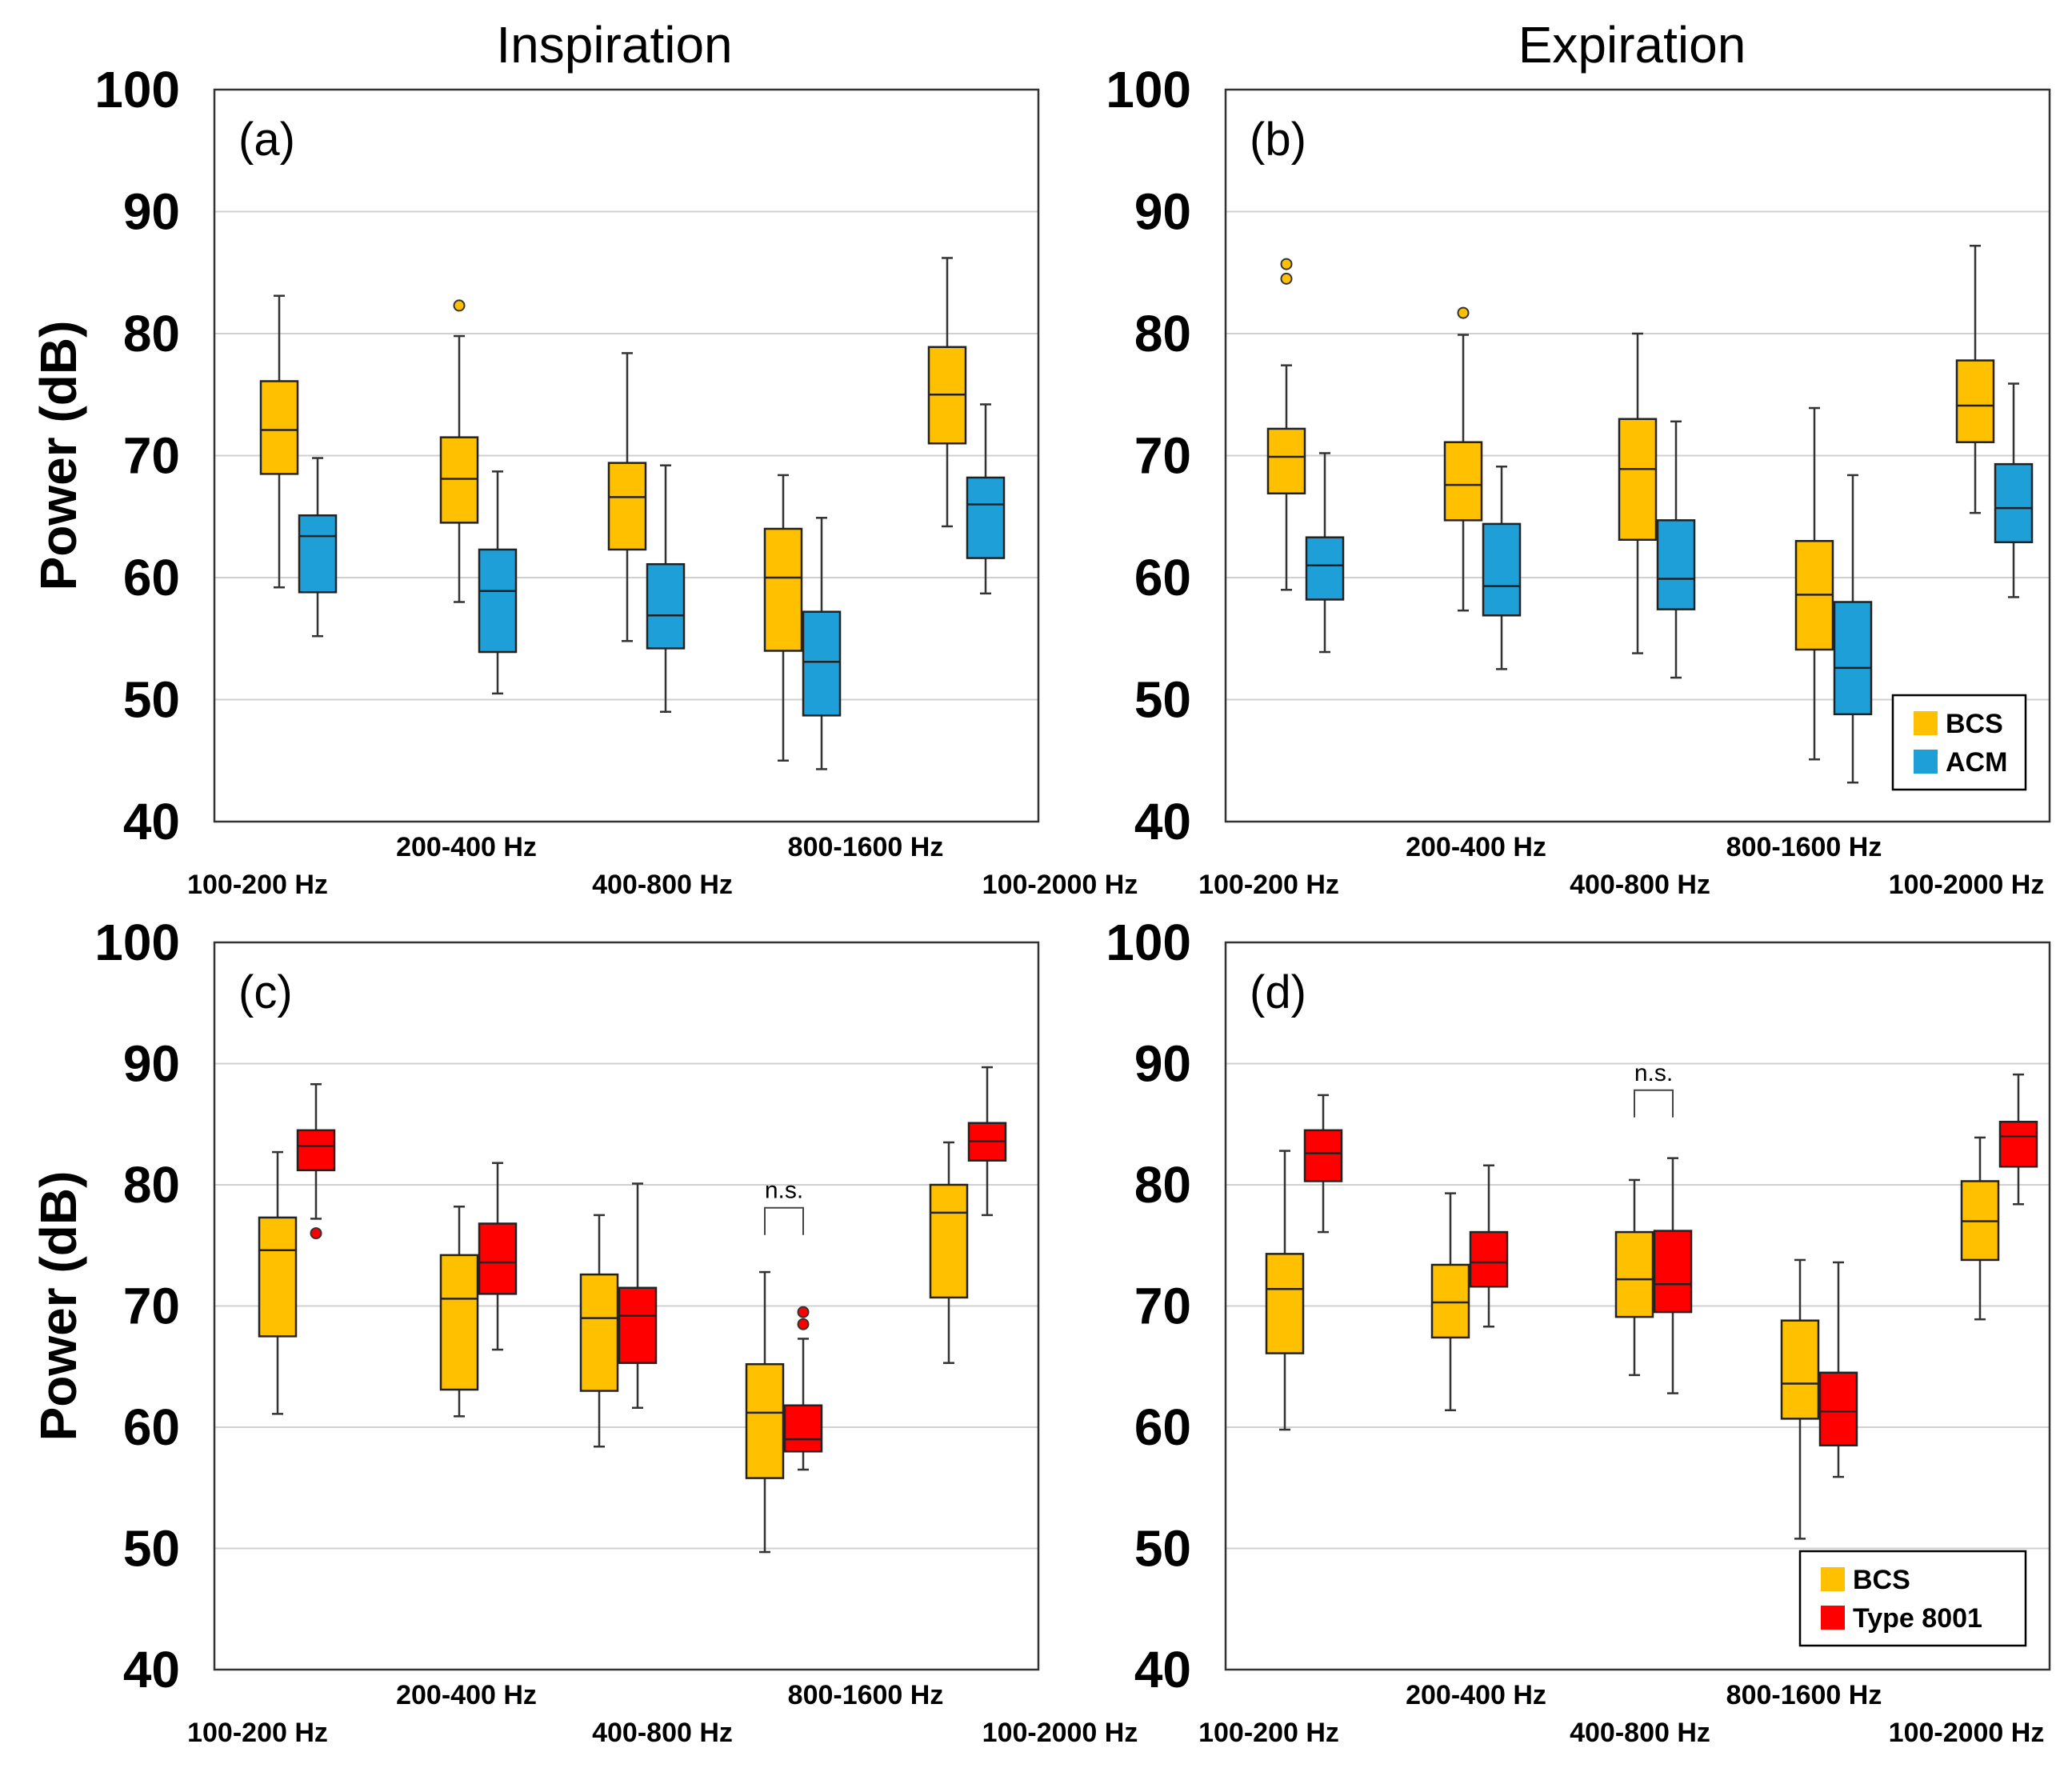 This screenshot has height=1780, width=2072. I want to click on legend: BCS Type 8001, so click(1912, 1598).